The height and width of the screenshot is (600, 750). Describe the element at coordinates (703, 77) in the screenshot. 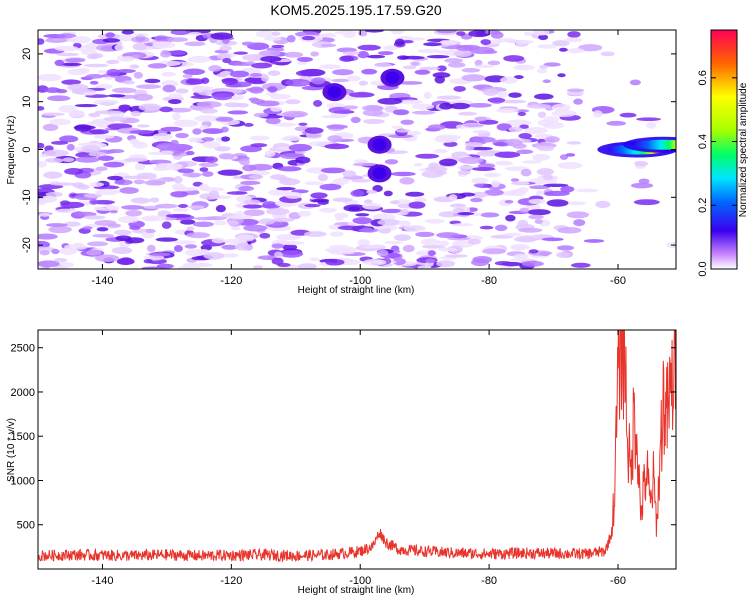

I see `colorbar-tick-label: 0.6` at that location.